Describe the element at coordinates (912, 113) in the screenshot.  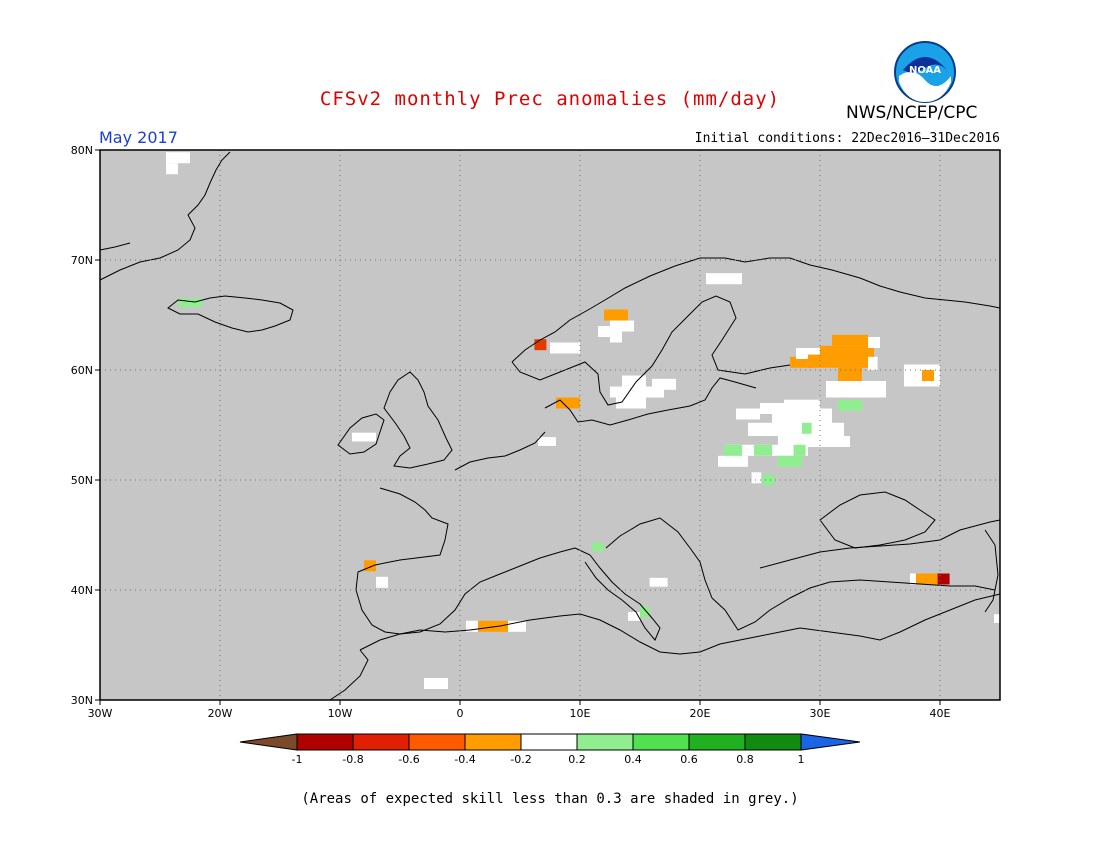
I see `agency-label: NWS/NCEP/CPC` at that location.